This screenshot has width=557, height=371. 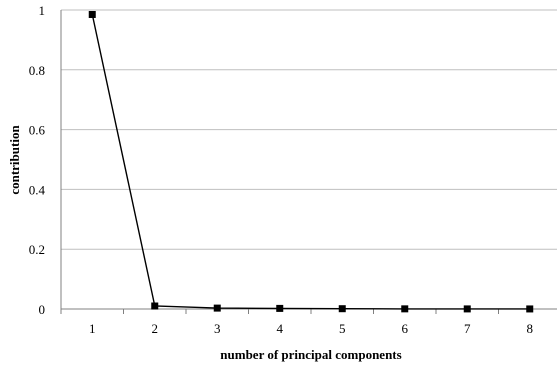 I want to click on x-tick-label: 1, so click(x=92, y=328).